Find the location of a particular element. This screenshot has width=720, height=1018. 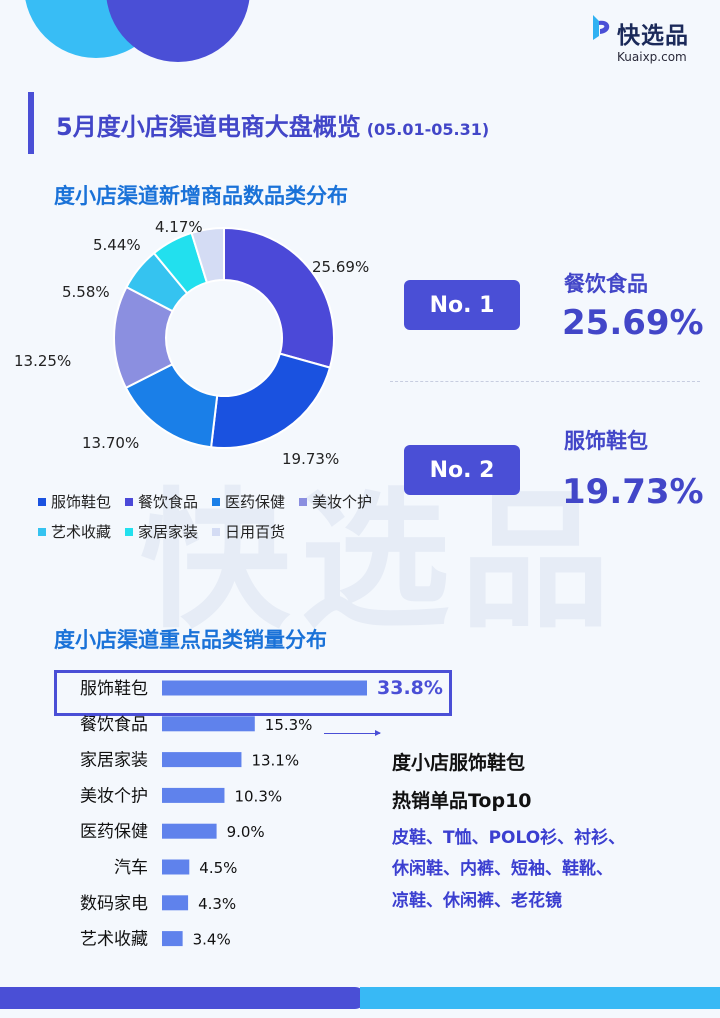

rank-2-percent: 19.73% is located at coordinates (633, 492).